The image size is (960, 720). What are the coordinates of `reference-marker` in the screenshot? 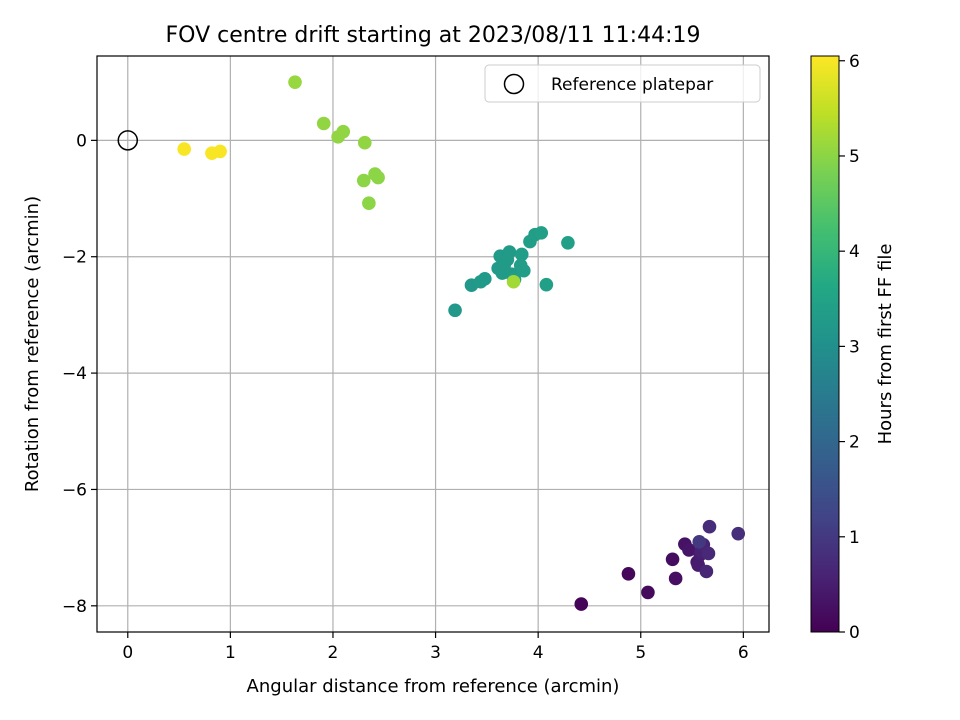 It's located at (128, 140).